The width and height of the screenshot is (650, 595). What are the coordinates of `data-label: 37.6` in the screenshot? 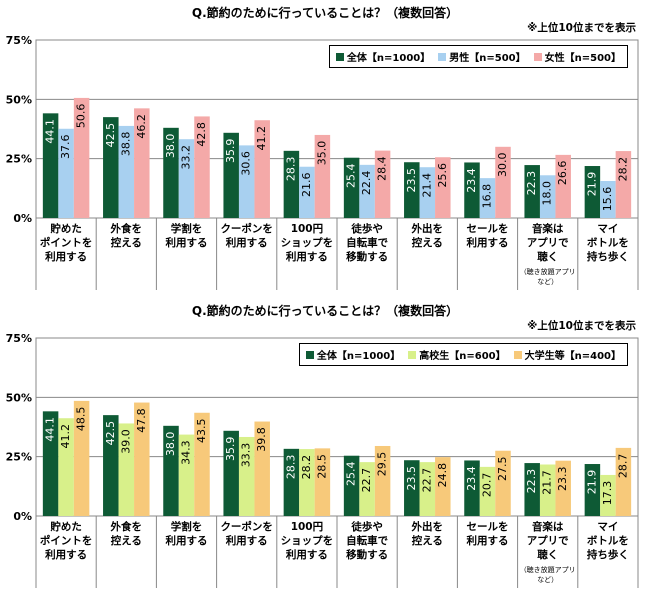 It's located at (65, 147).